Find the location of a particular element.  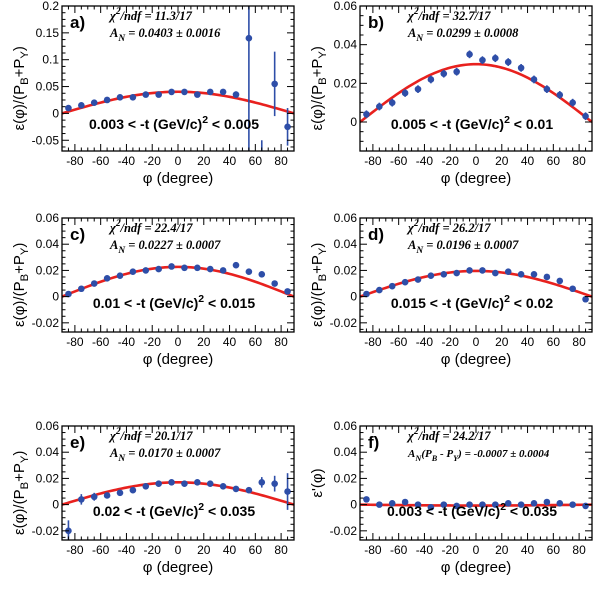

svg-text: ε'(φ) is located at coordinates (317, 482).